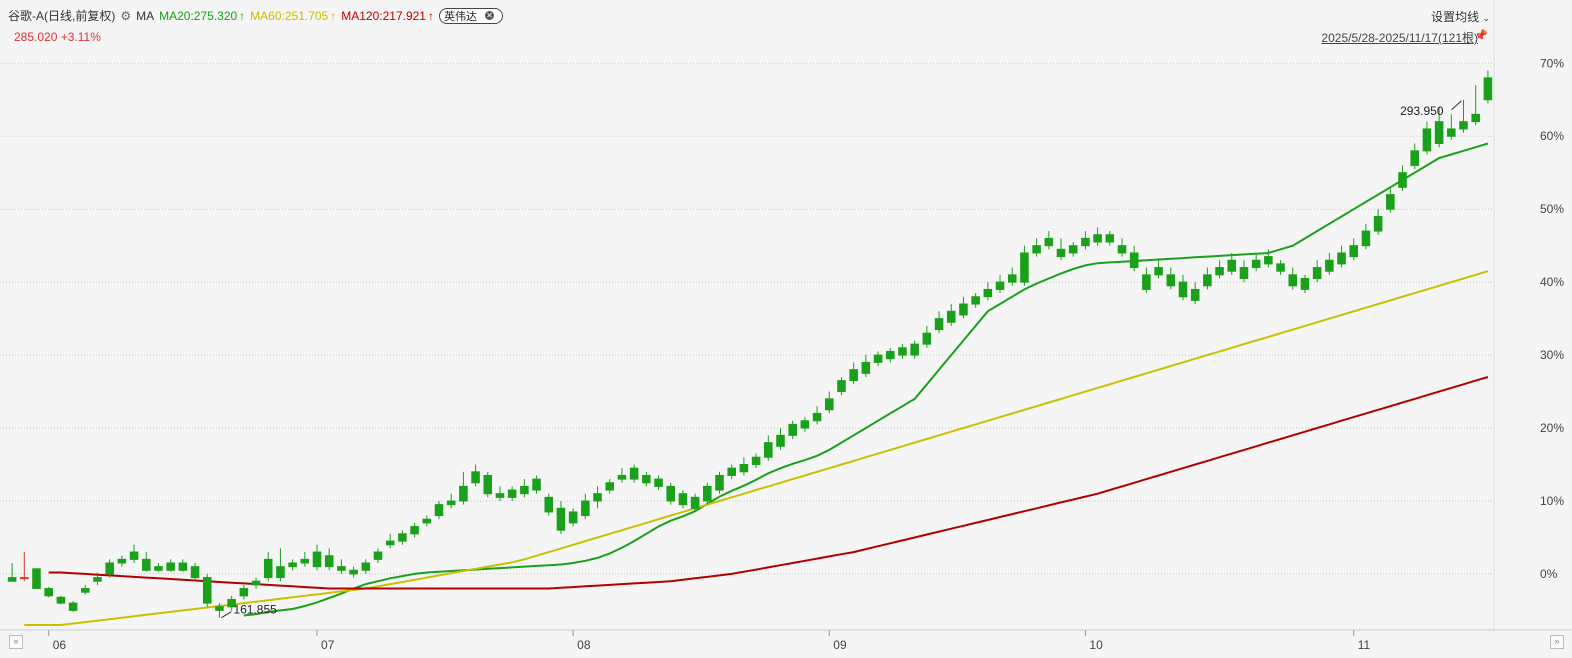  Describe the element at coordinates (584, 645) in the screenshot. I see `x-tick-label: 08` at that location.